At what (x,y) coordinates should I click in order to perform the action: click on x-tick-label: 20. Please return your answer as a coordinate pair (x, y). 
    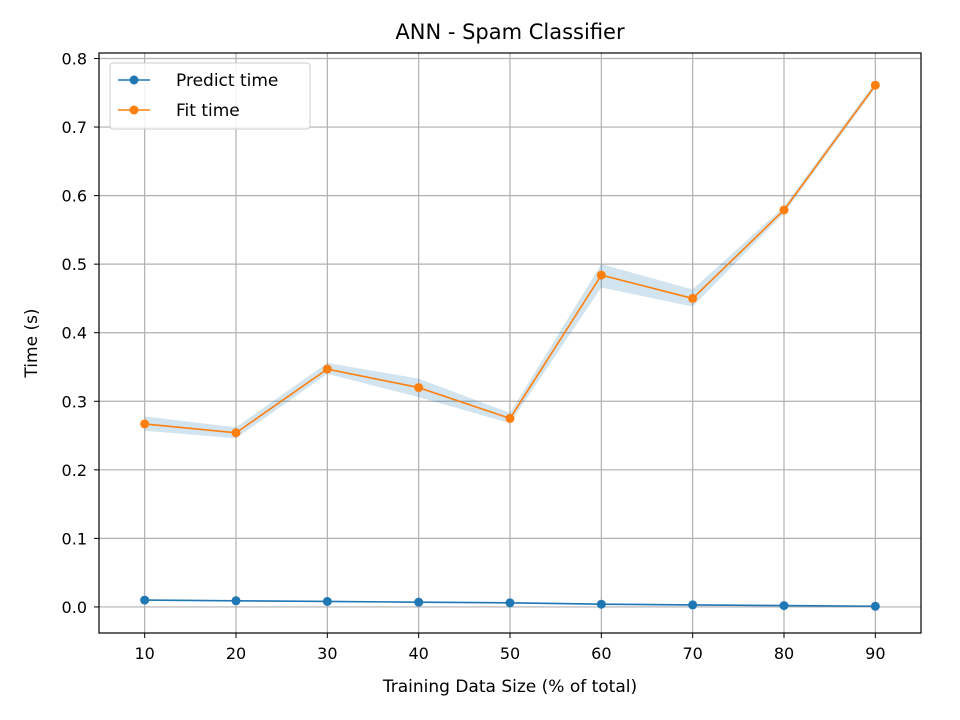
    Looking at the image, I should click on (236, 653).